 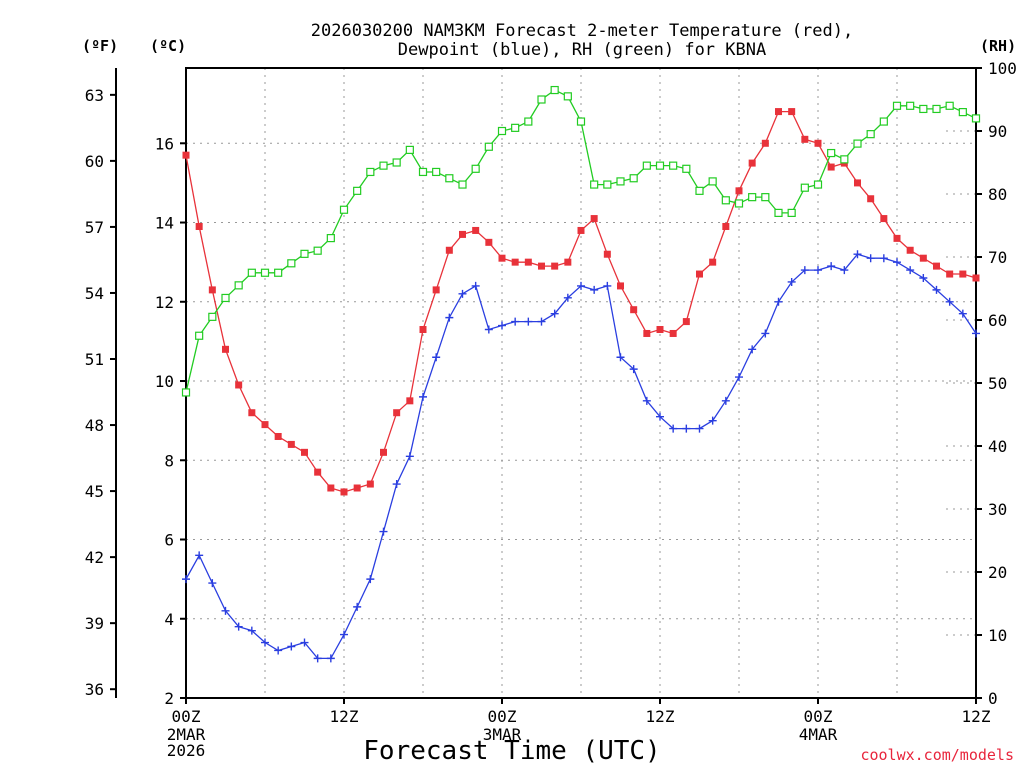 I want to click on fahrenheit-tick-label: 45, so click(x=94, y=491).